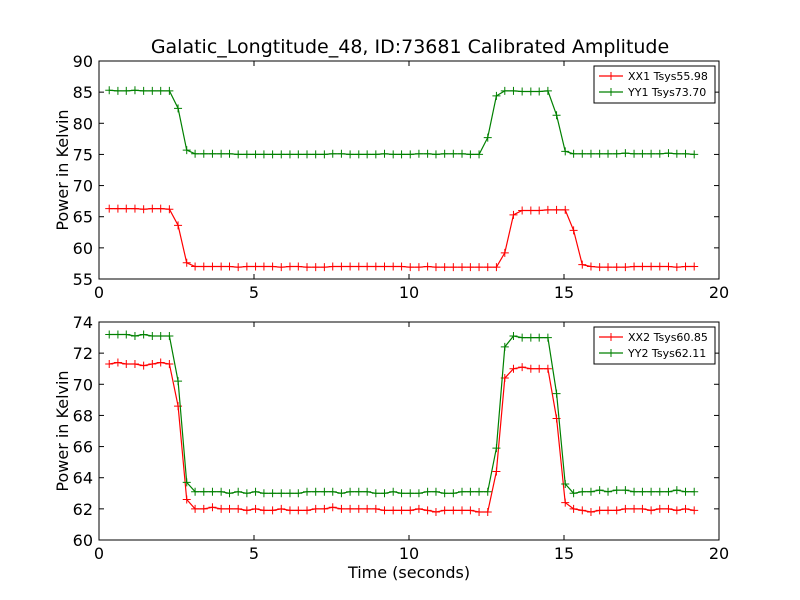 The image size is (800, 600). I want to click on x-tick-label: 10, so click(409, 292).